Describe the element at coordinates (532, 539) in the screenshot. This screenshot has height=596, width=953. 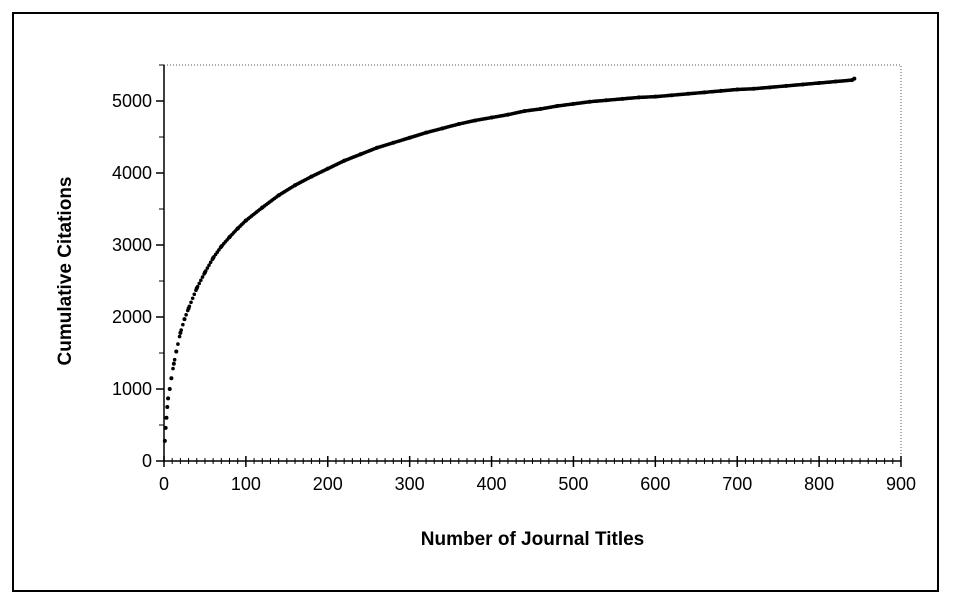
I see `x-axis-title: Number of Journal Titles` at that location.